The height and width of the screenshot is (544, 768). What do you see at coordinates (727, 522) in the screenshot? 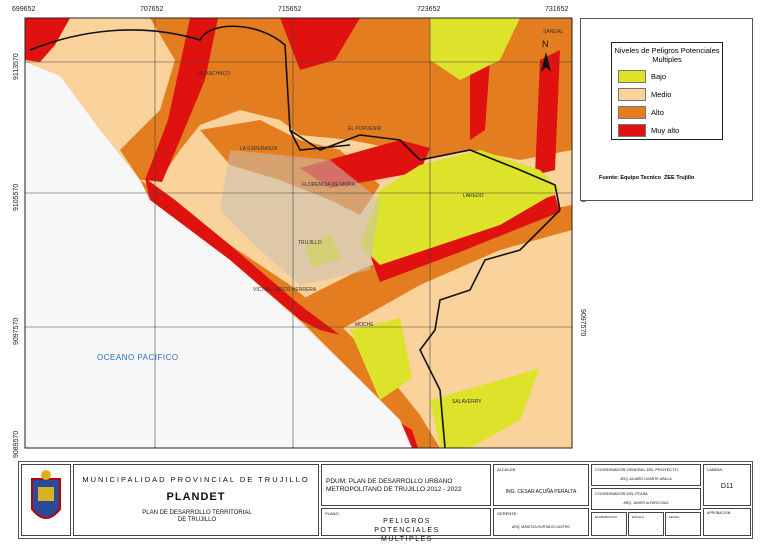
I see `aprobacion-cell: APROBACION:` at bounding box center [727, 522].